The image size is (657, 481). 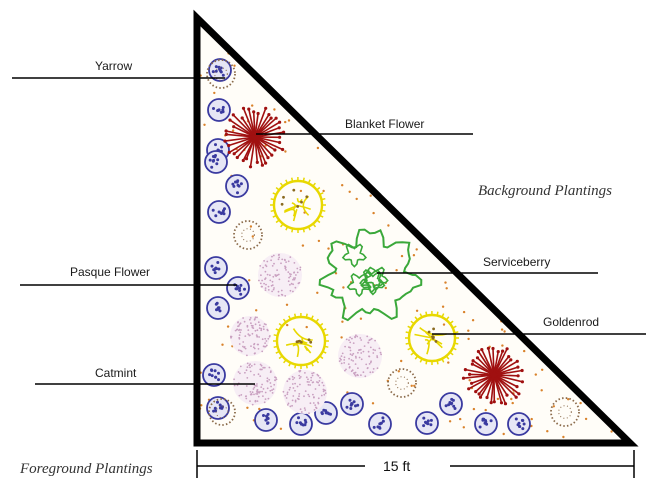 I want to click on dimension-line, so click(x=415, y=464).